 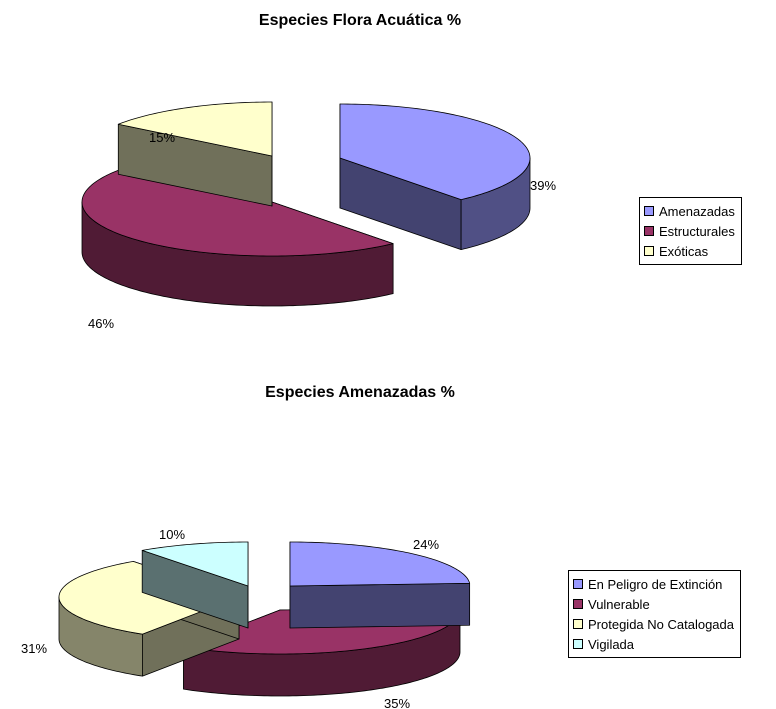 What do you see at coordinates (697, 231) in the screenshot?
I see `legend-label: Estructurales` at bounding box center [697, 231].